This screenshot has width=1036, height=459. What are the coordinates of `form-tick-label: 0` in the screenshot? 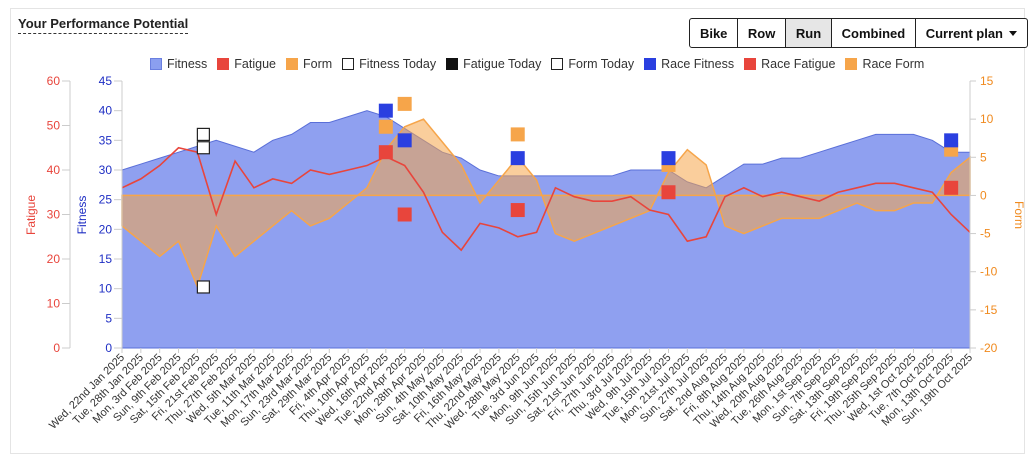 It's located at (983, 195).